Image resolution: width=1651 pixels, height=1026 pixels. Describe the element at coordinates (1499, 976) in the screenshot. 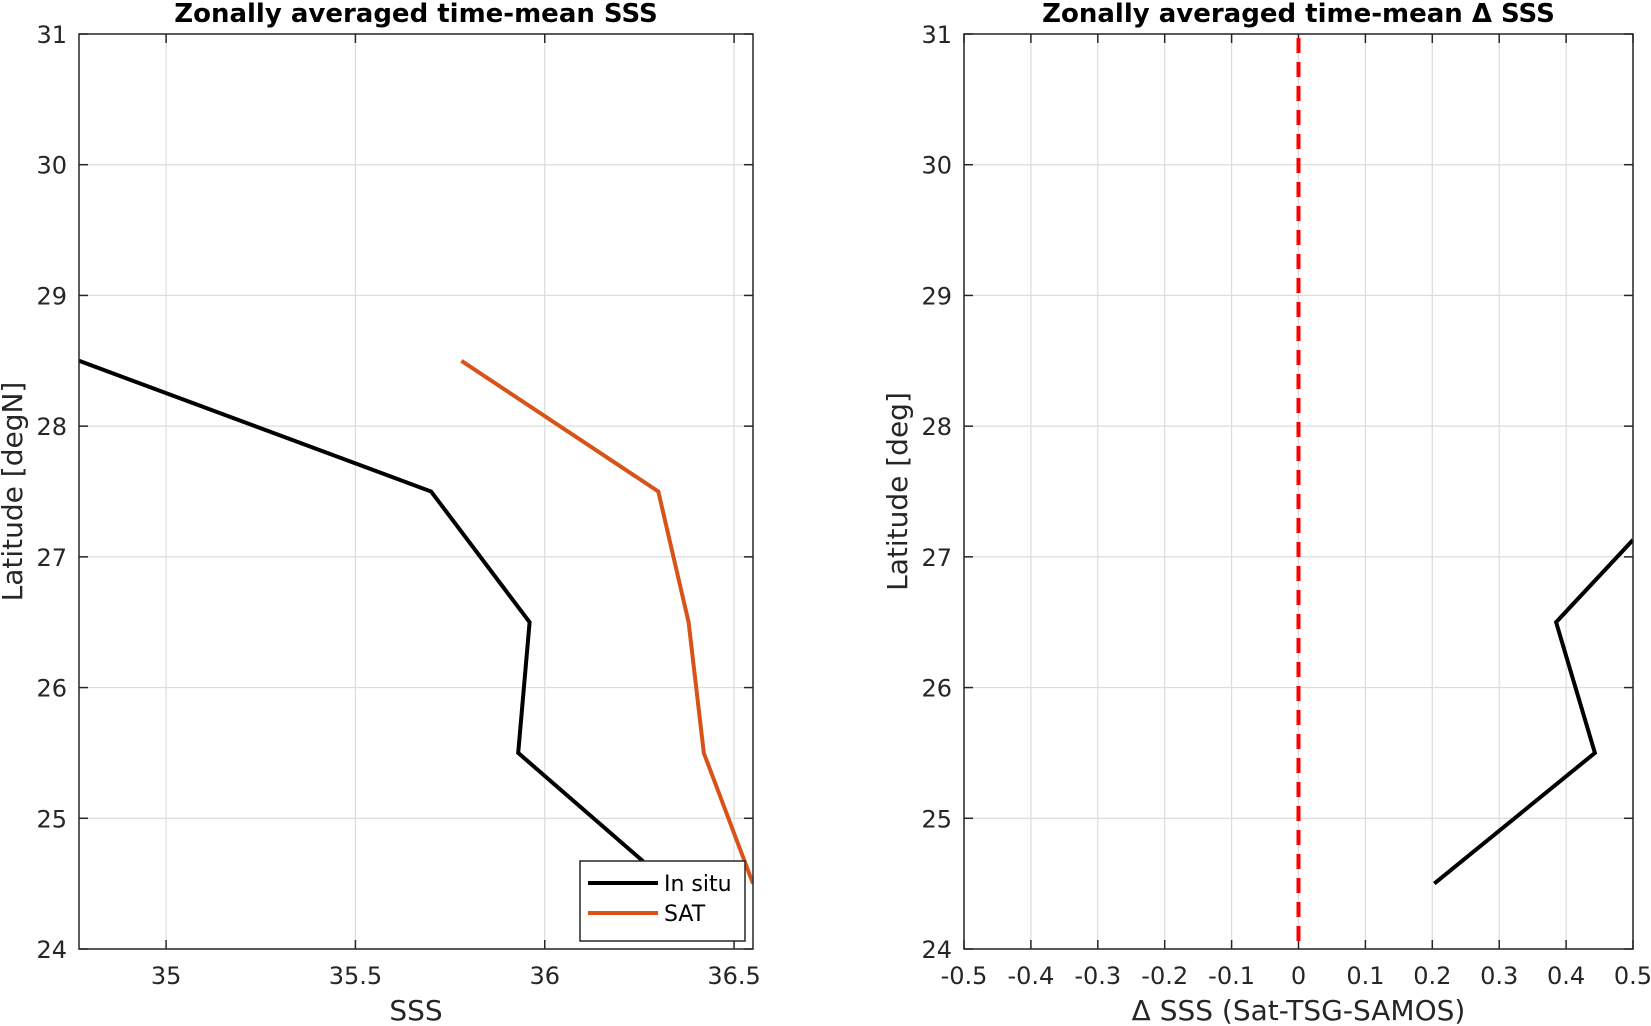

I see `x-tick-label: 0.3` at that location.